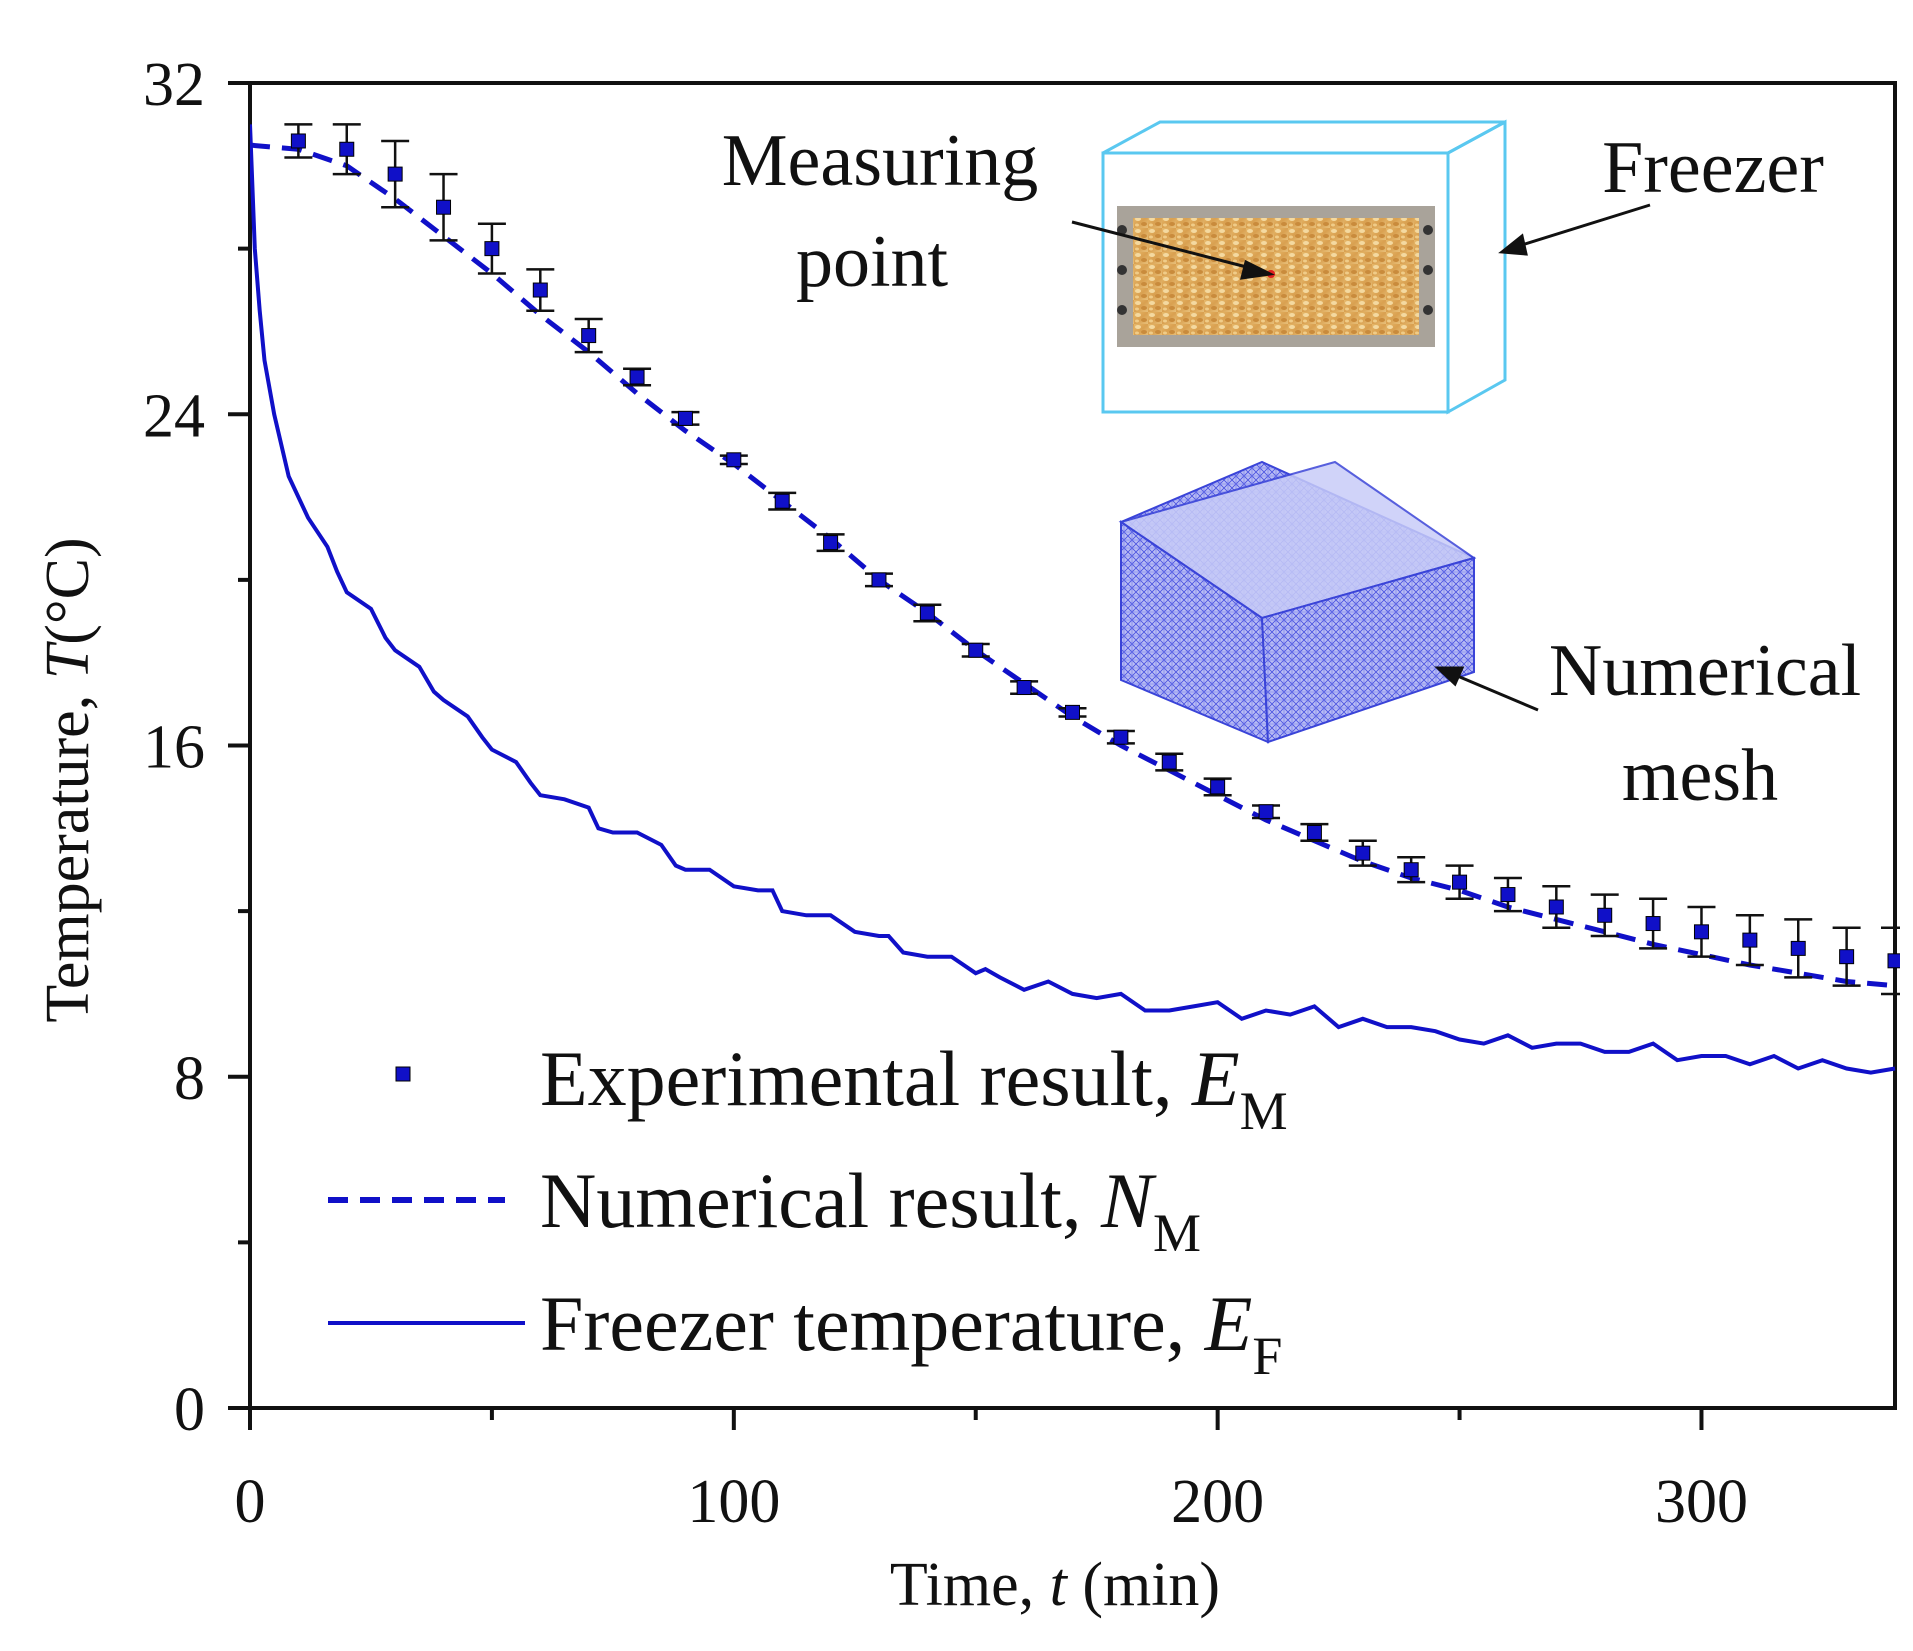 The height and width of the screenshot is (1651, 1913). I want to click on svg-text: Numerical, so click(1705, 671).